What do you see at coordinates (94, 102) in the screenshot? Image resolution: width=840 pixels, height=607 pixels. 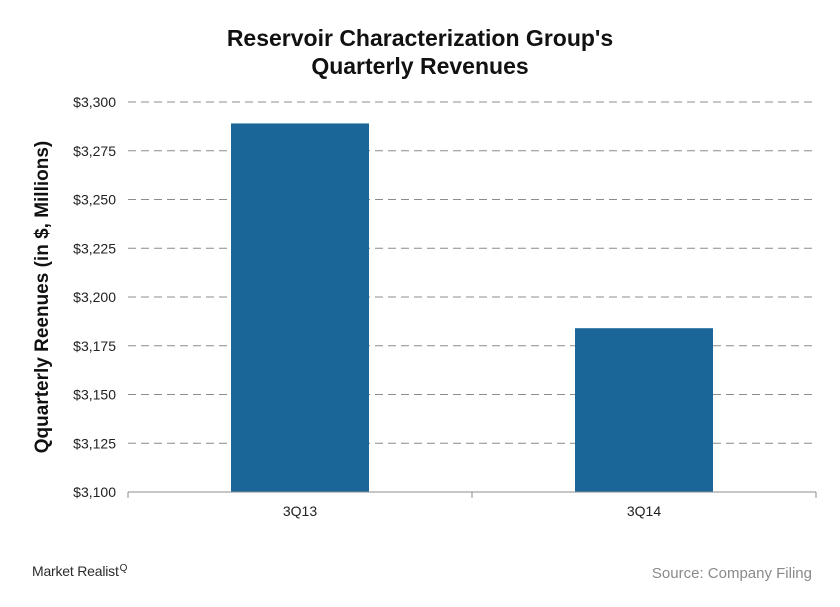 I see `y-tick-label: $3,300` at bounding box center [94, 102].